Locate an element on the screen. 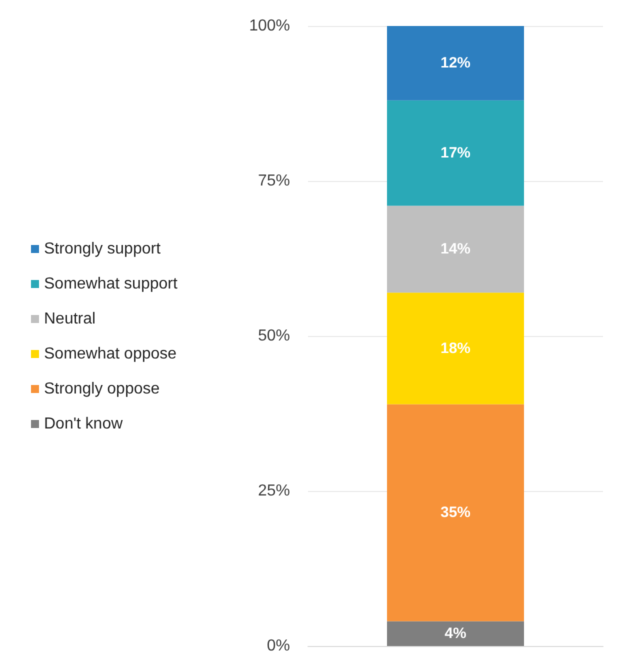 The image size is (623, 664). data-label: 14% is located at coordinates (455, 249).